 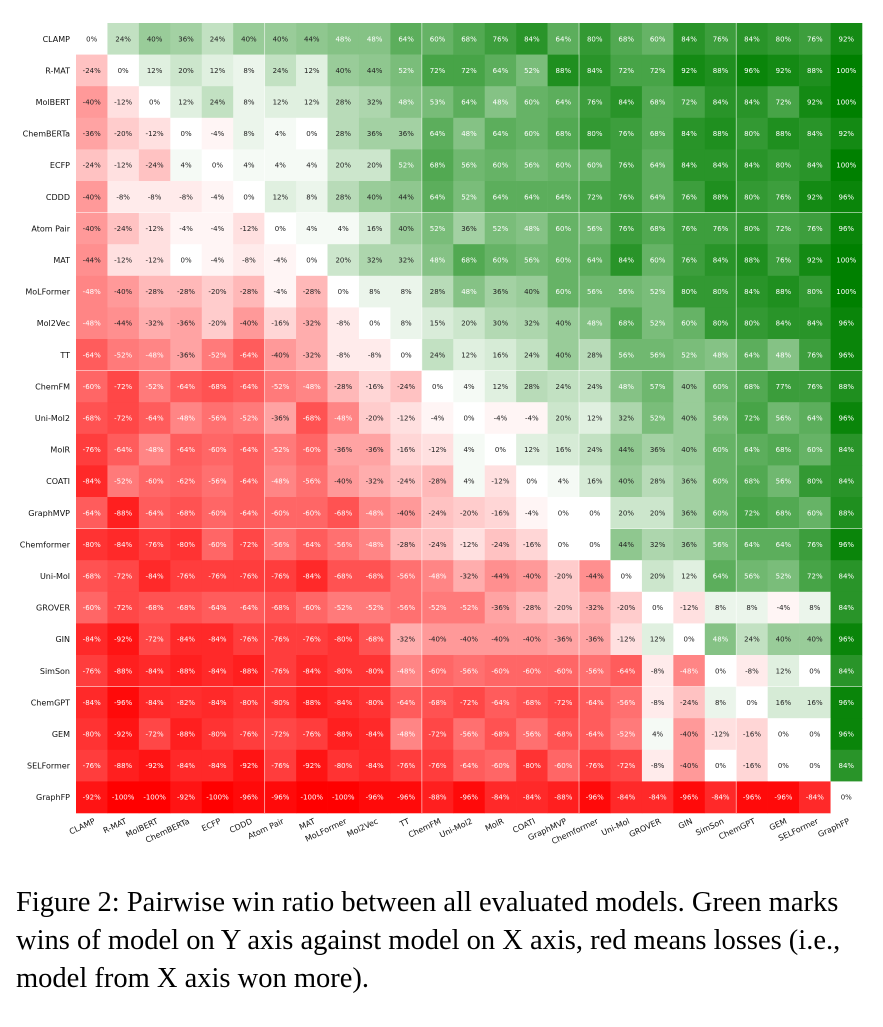 I want to click on cell-value-label: 68%, so click(x=626, y=39).